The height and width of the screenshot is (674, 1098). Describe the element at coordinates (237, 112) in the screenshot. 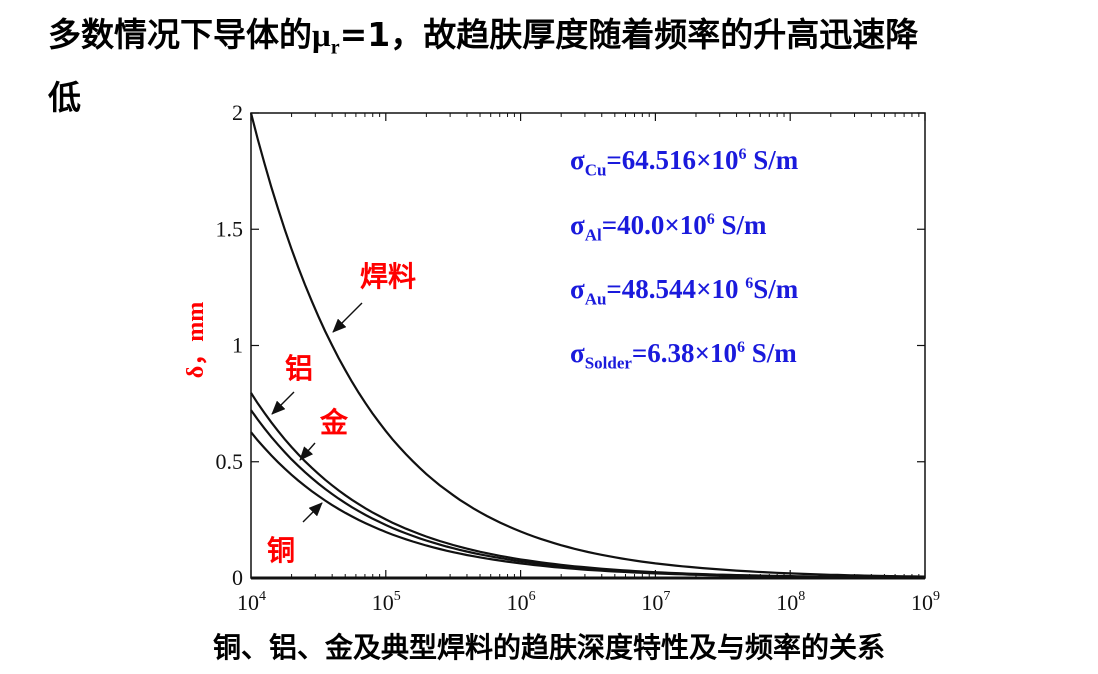

I see `y-tick-label: 2` at that location.